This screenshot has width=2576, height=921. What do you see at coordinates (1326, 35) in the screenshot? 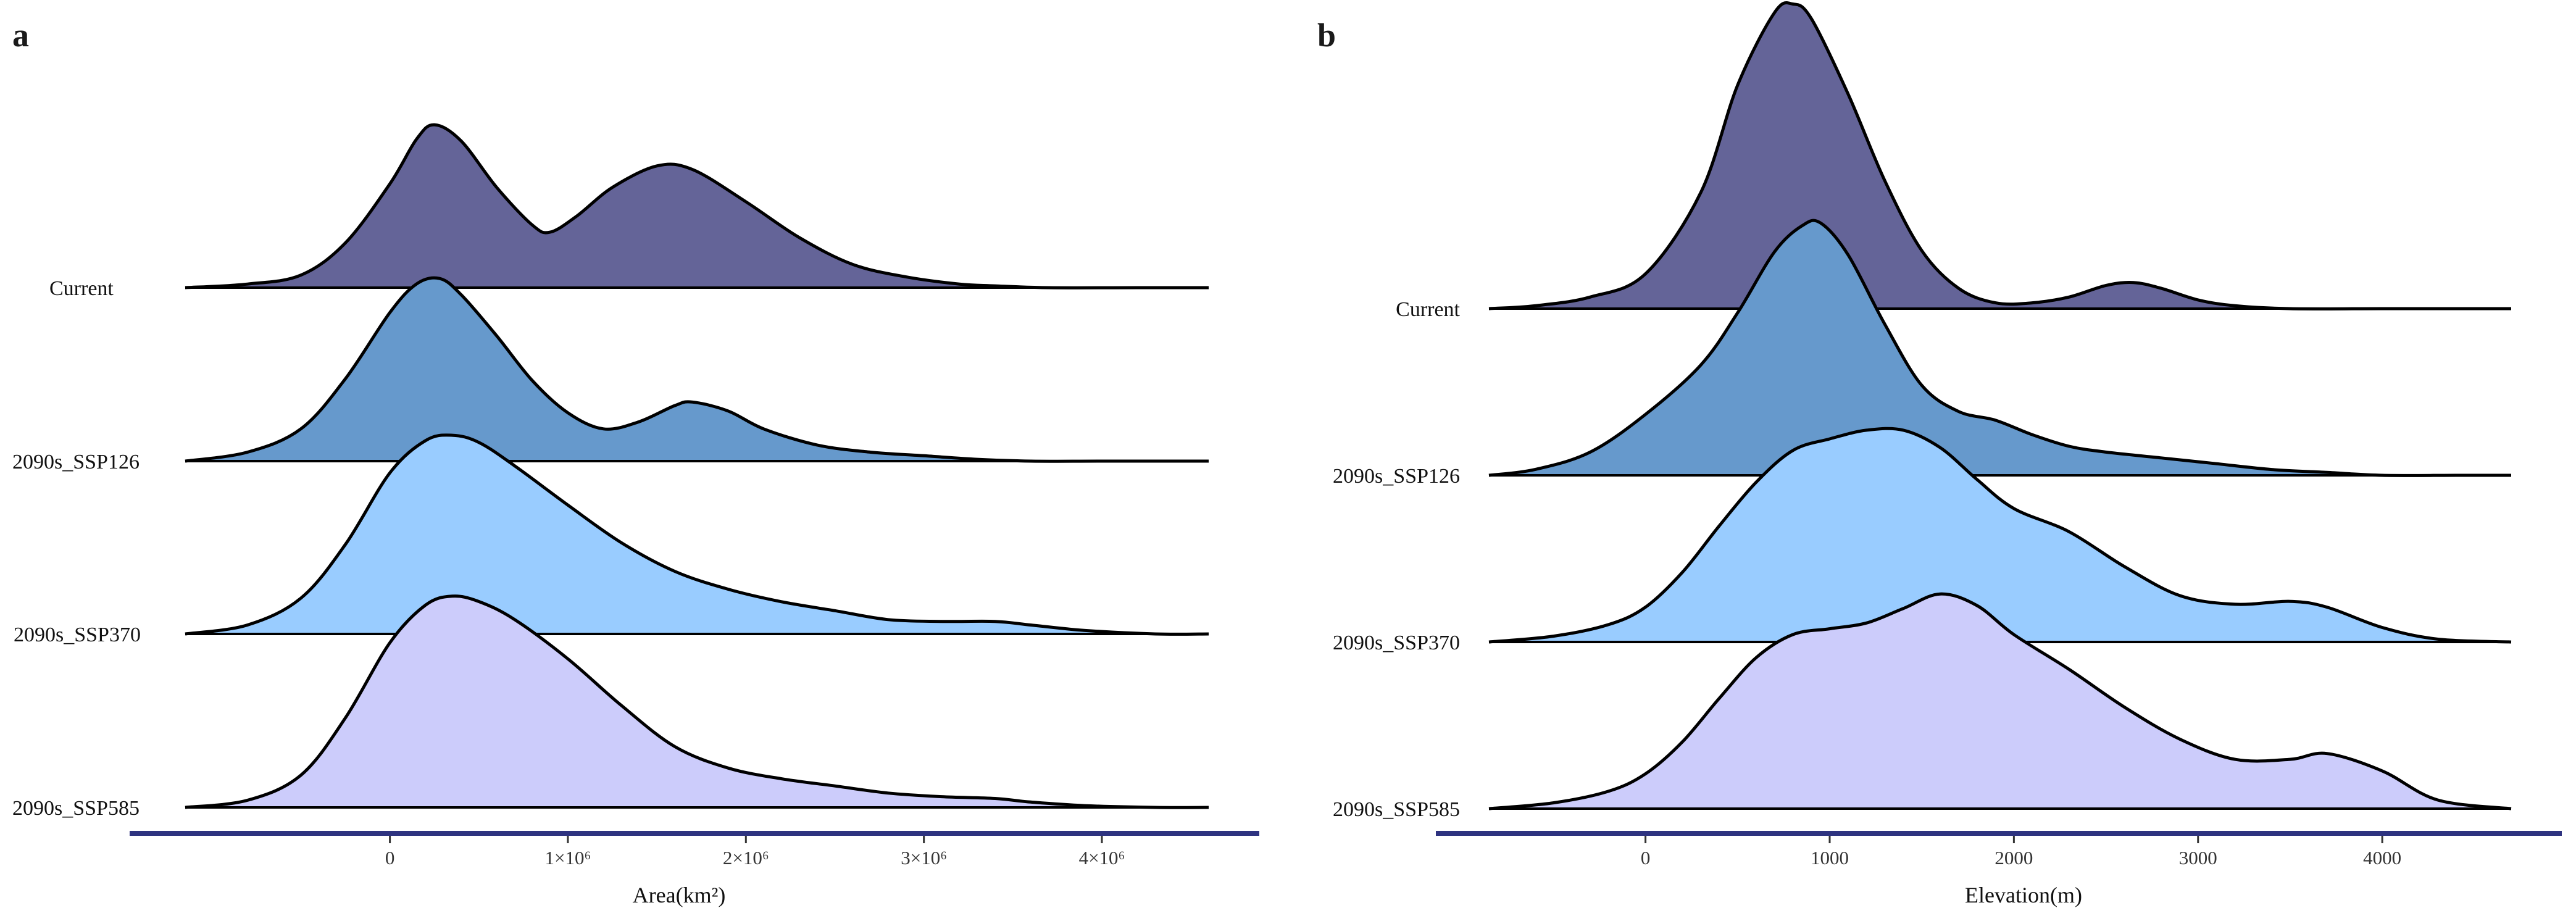
I see `panel-label-b: b` at bounding box center [1326, 35].